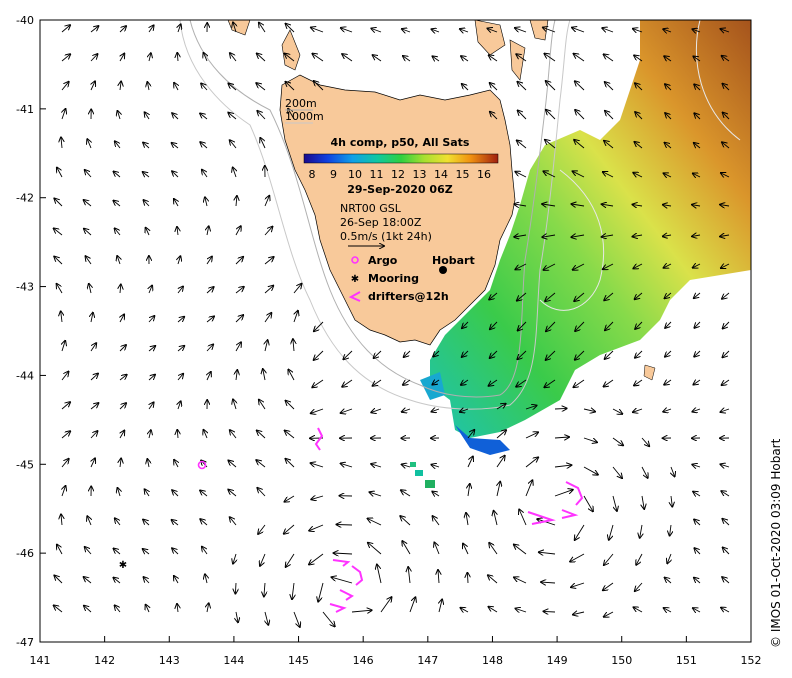 Image resolution: width=792 pixels, height=678 pixels. I want to click on lon-tick-label: 144, so click(233, 660).